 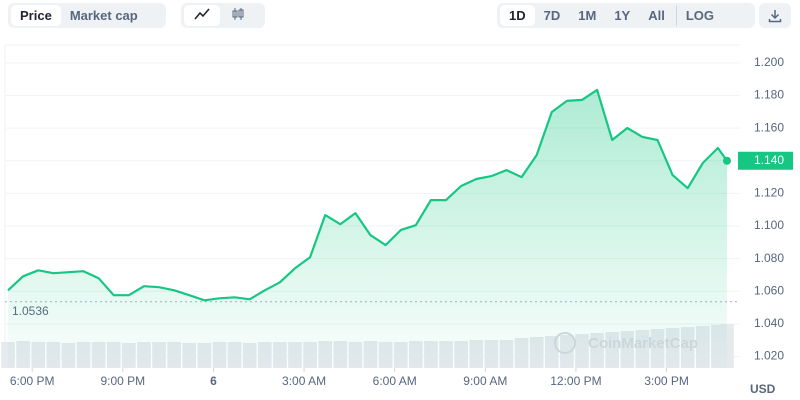 I want to click on y-tick-label: 1.160, so click(x=769, y=127).